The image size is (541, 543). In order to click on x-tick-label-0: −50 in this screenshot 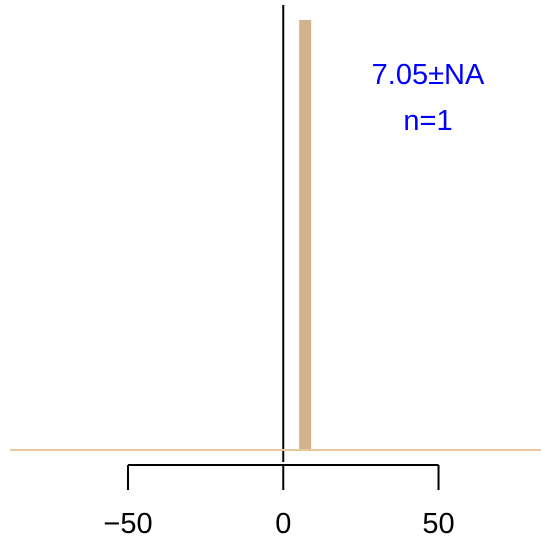, I will do `click(127, 523)`.